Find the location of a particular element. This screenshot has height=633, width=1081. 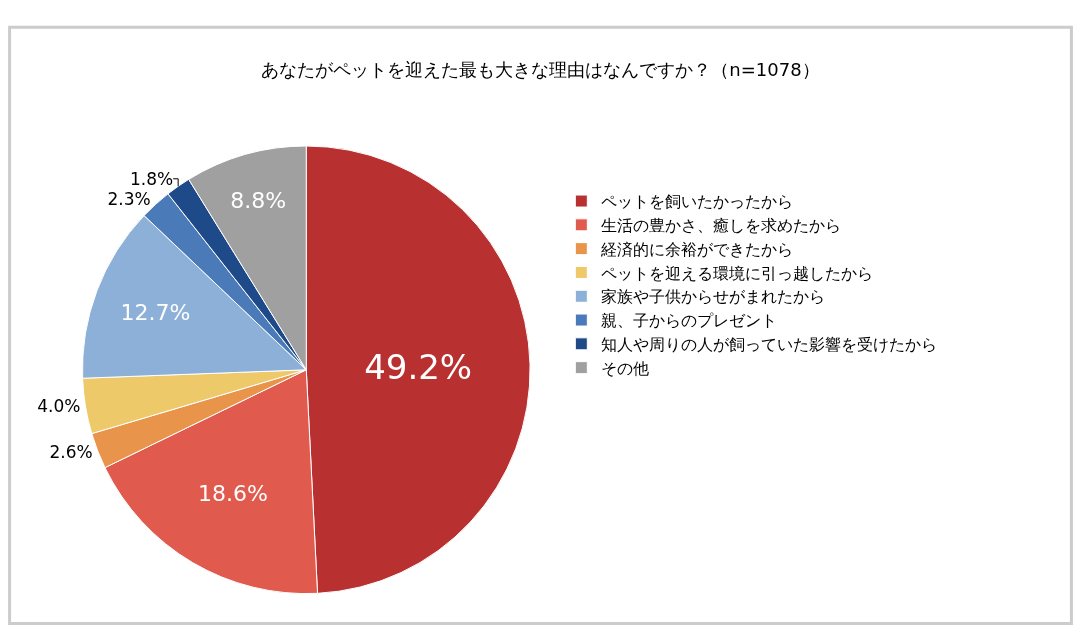

legend-label: ペットを飼いたかったから is located at coordinates (697, 202).